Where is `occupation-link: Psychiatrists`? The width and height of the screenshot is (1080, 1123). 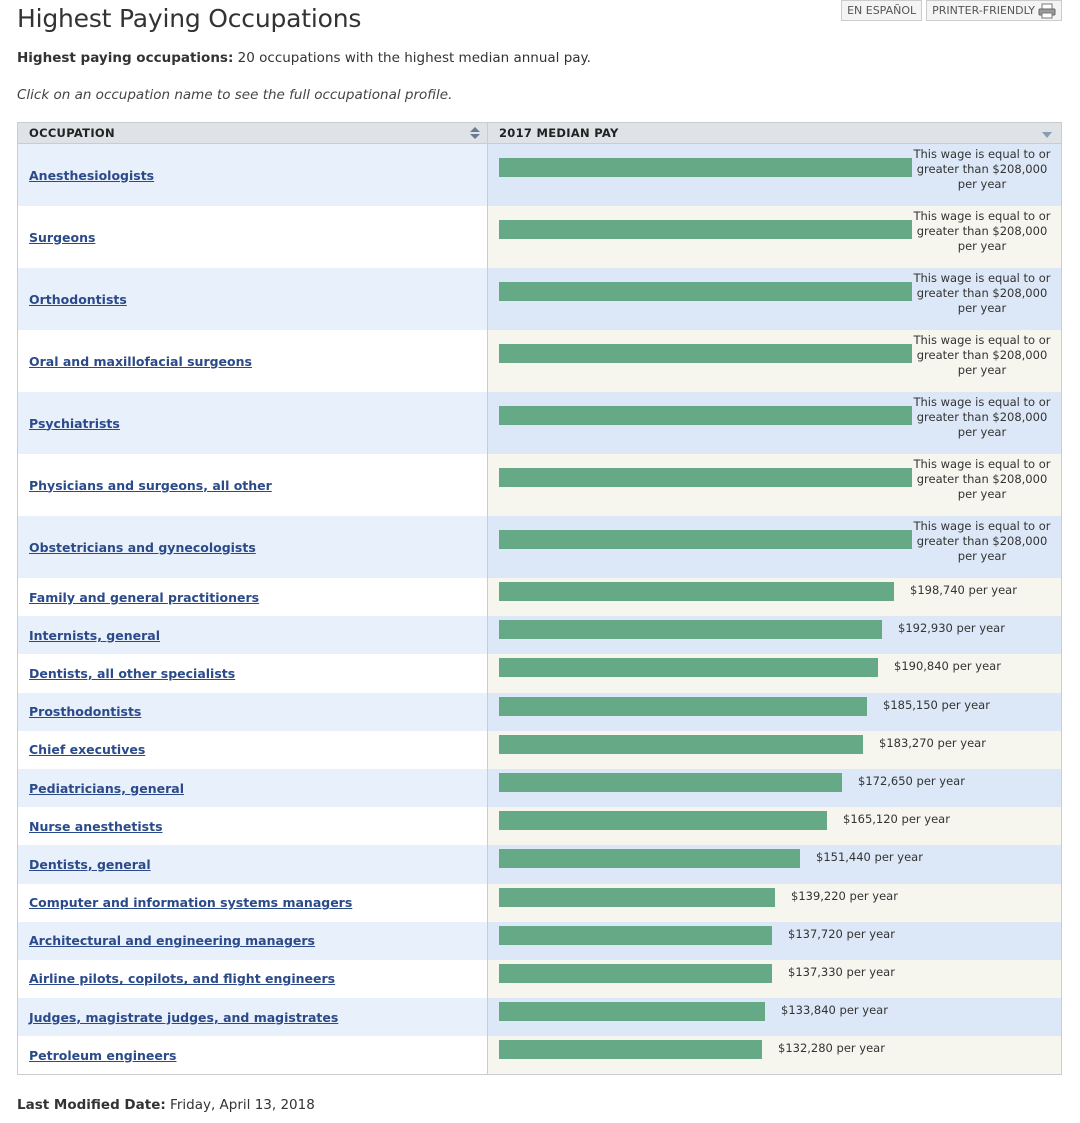
occupation-link: Psychiatrists is located at coordinates (74, 423).